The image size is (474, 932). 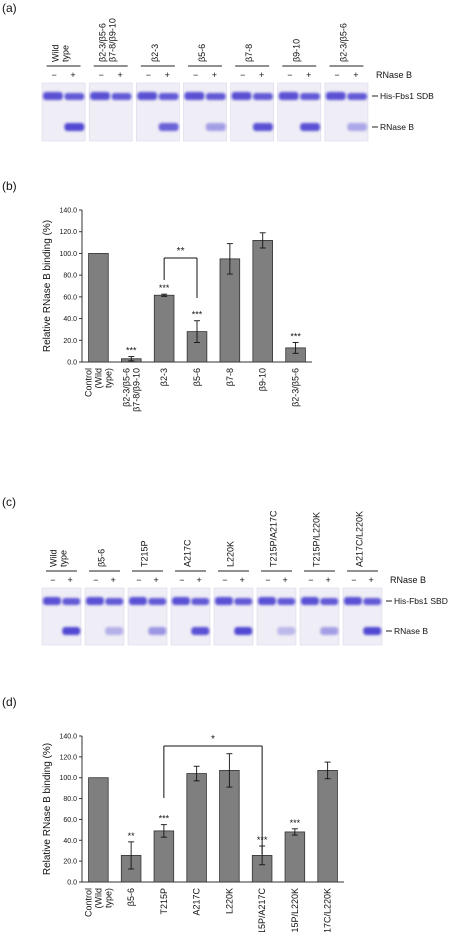 I want to click on x-tick-label: β7-8, so click(x=230, y=377).